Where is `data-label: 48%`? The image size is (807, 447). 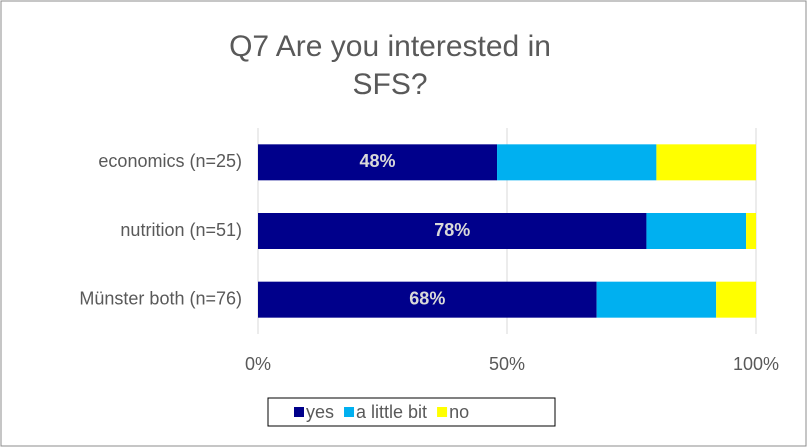 data-label: 48% is located at coordinates (378, 161).